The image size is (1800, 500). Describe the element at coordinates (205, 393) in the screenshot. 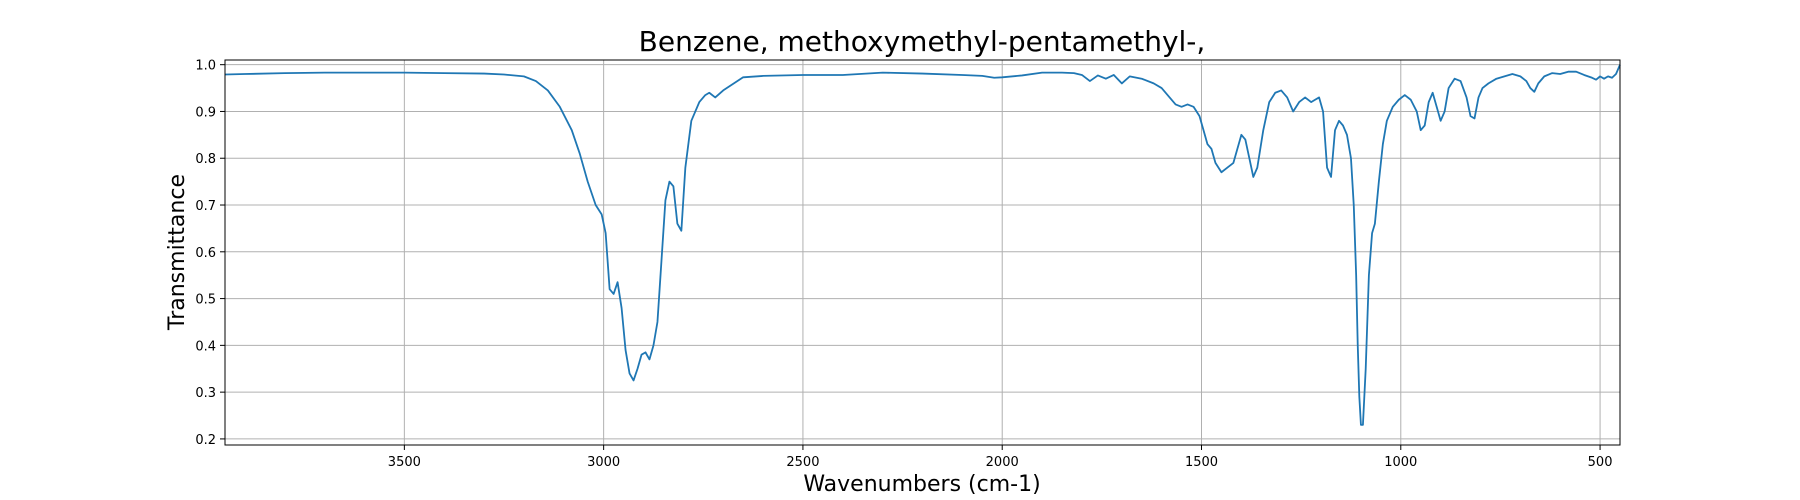

I see `y-tick-label: 0.3` at that location.